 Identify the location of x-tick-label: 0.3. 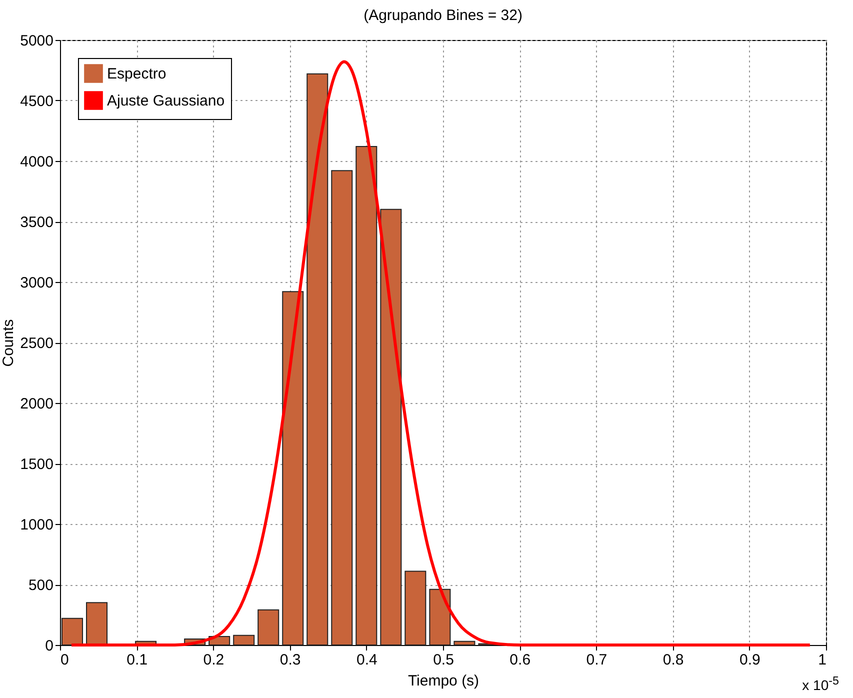
(290, 660).